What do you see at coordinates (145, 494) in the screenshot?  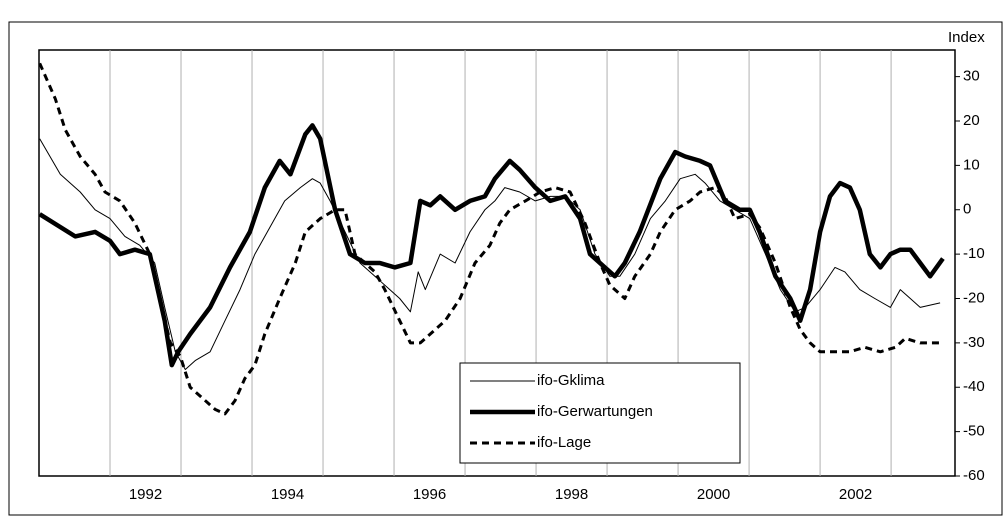 I see `x-tick-label: 1992` at bounding box center [145, 494].